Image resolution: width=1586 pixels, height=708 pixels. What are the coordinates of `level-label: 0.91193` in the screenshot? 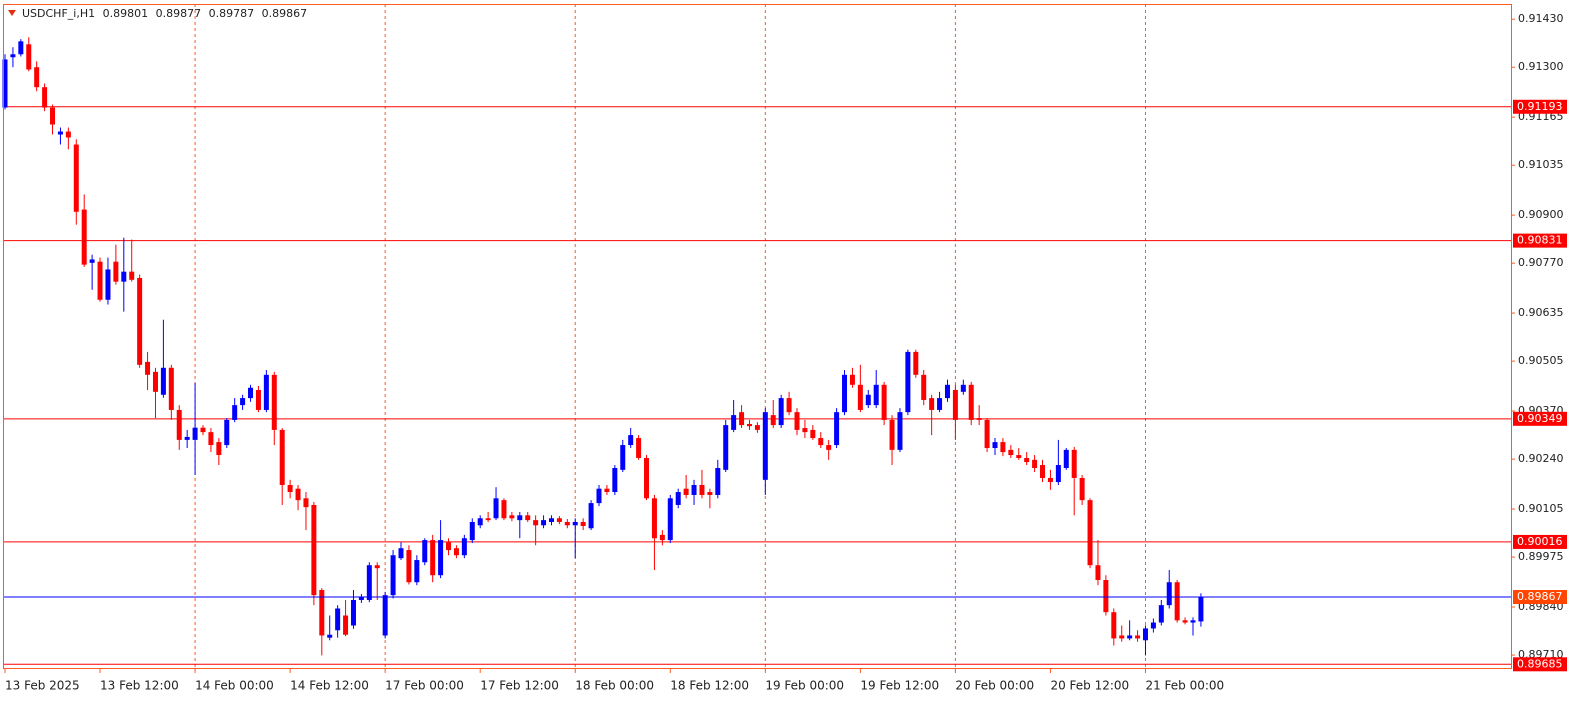 It's located at (1540, 106).